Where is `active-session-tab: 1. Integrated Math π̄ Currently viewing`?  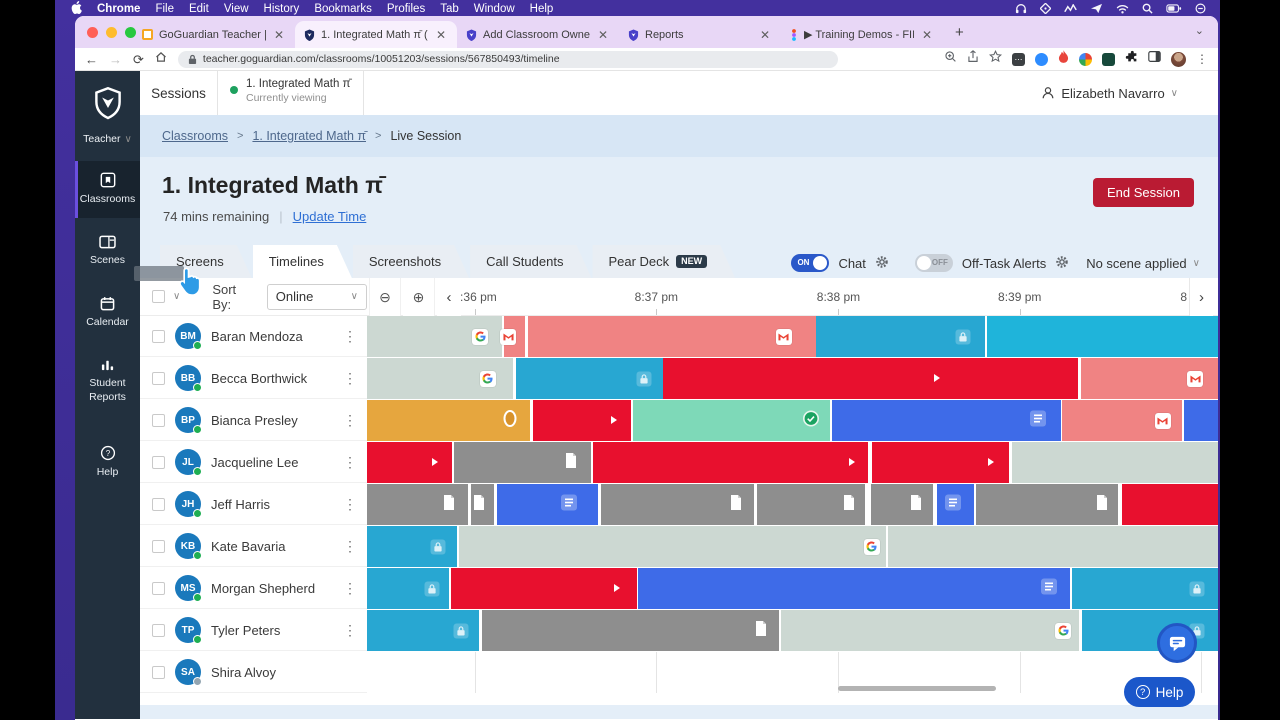 active-session-tab: 1. Integrated Math π̄ Currently viewing is located at coordinates (291, 93).